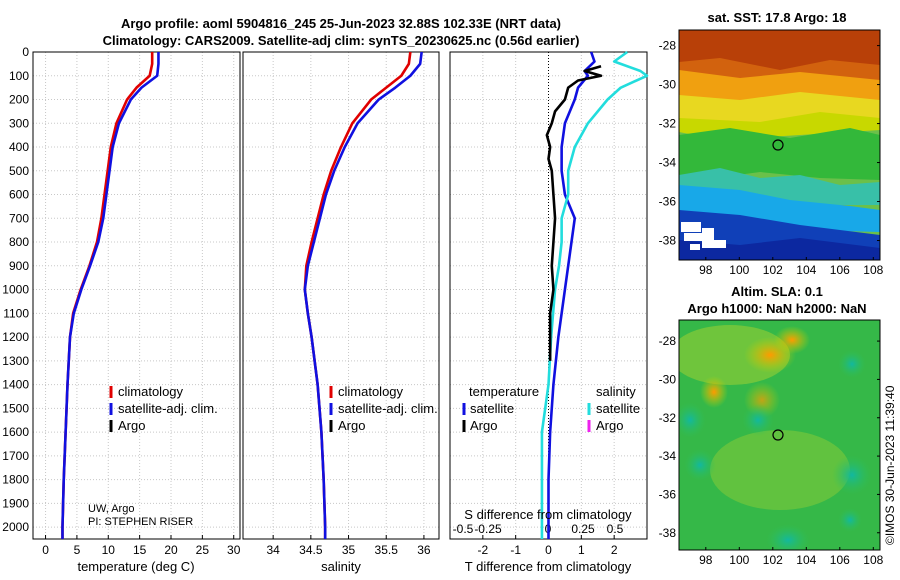 This screenshot has height=580, width=900. Describe the element at coordinates (19, 195) in the screenshot. I see `depth-tick-label: 600` at that location.